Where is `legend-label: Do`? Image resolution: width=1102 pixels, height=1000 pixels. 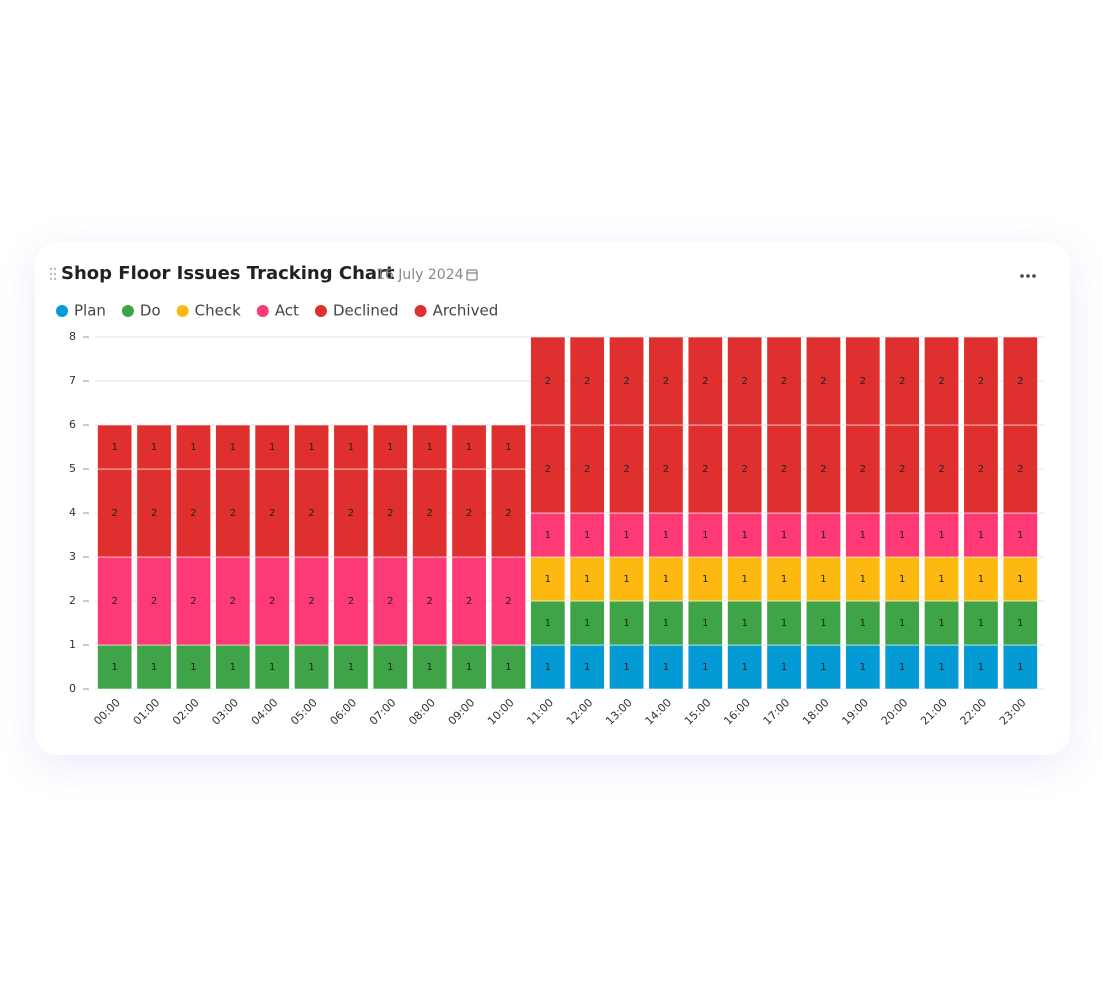 legend-label: Do is located at coordinates (150, 311).